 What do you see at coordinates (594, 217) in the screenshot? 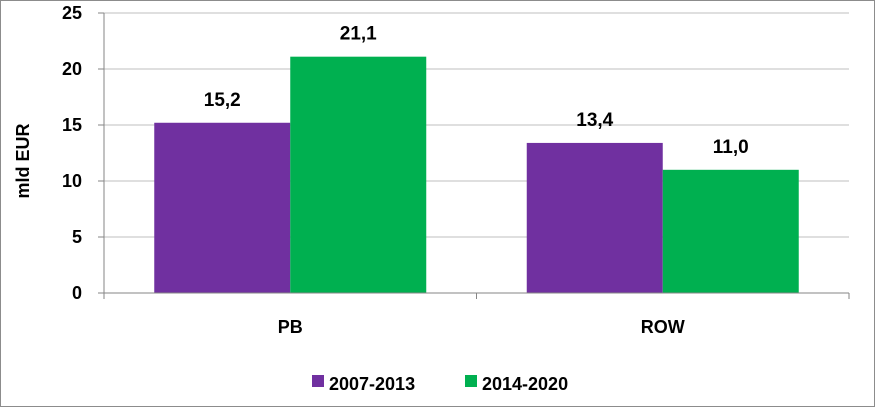
I see `bar-2007-2013-ROW` at bounding box center [594, 217].